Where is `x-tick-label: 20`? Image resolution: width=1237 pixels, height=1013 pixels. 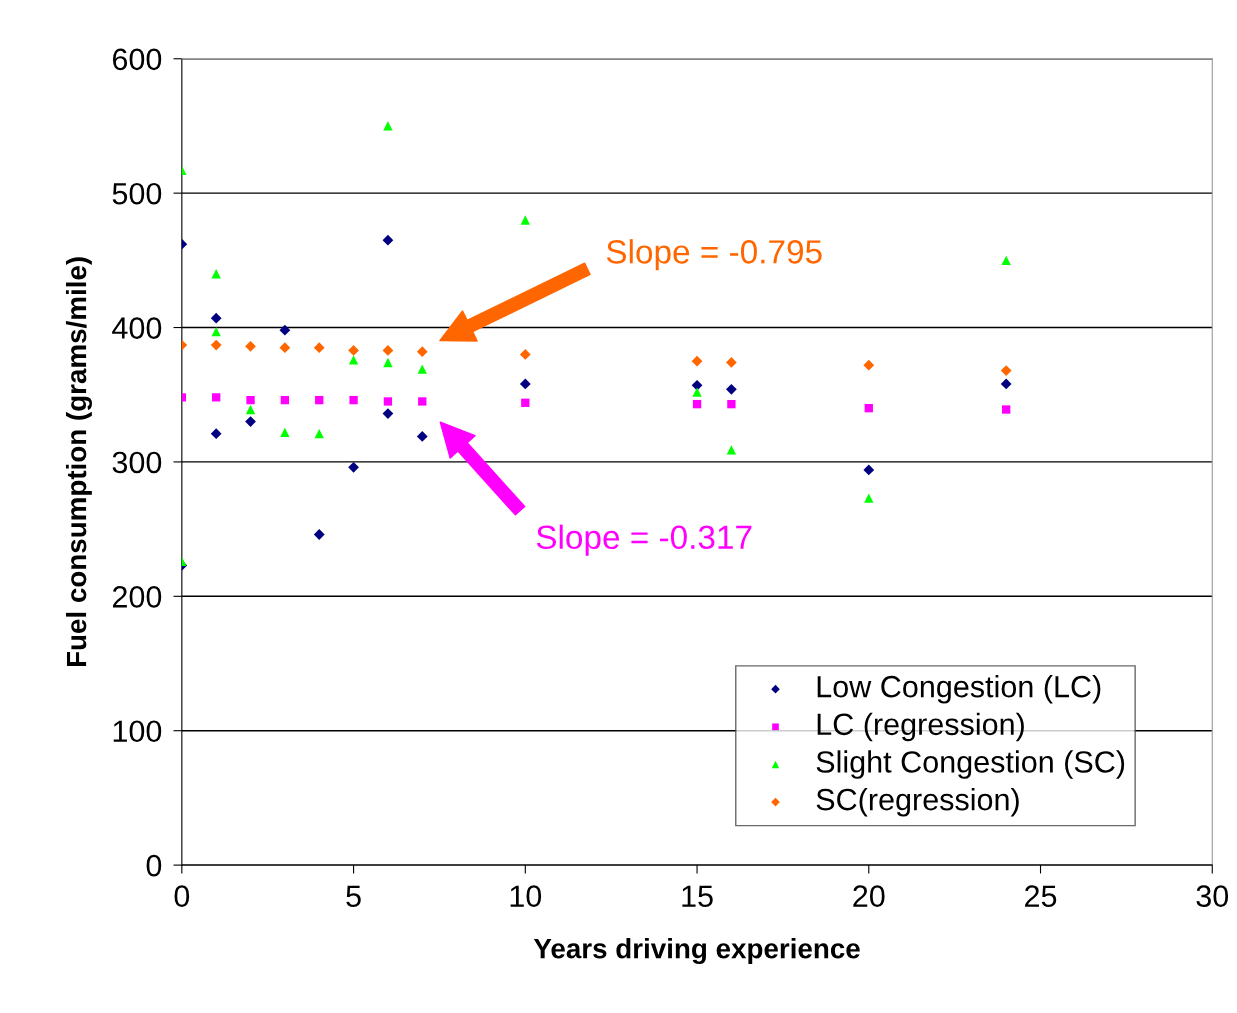 x-tick-label: 20 is located at coordinates (869, 896).